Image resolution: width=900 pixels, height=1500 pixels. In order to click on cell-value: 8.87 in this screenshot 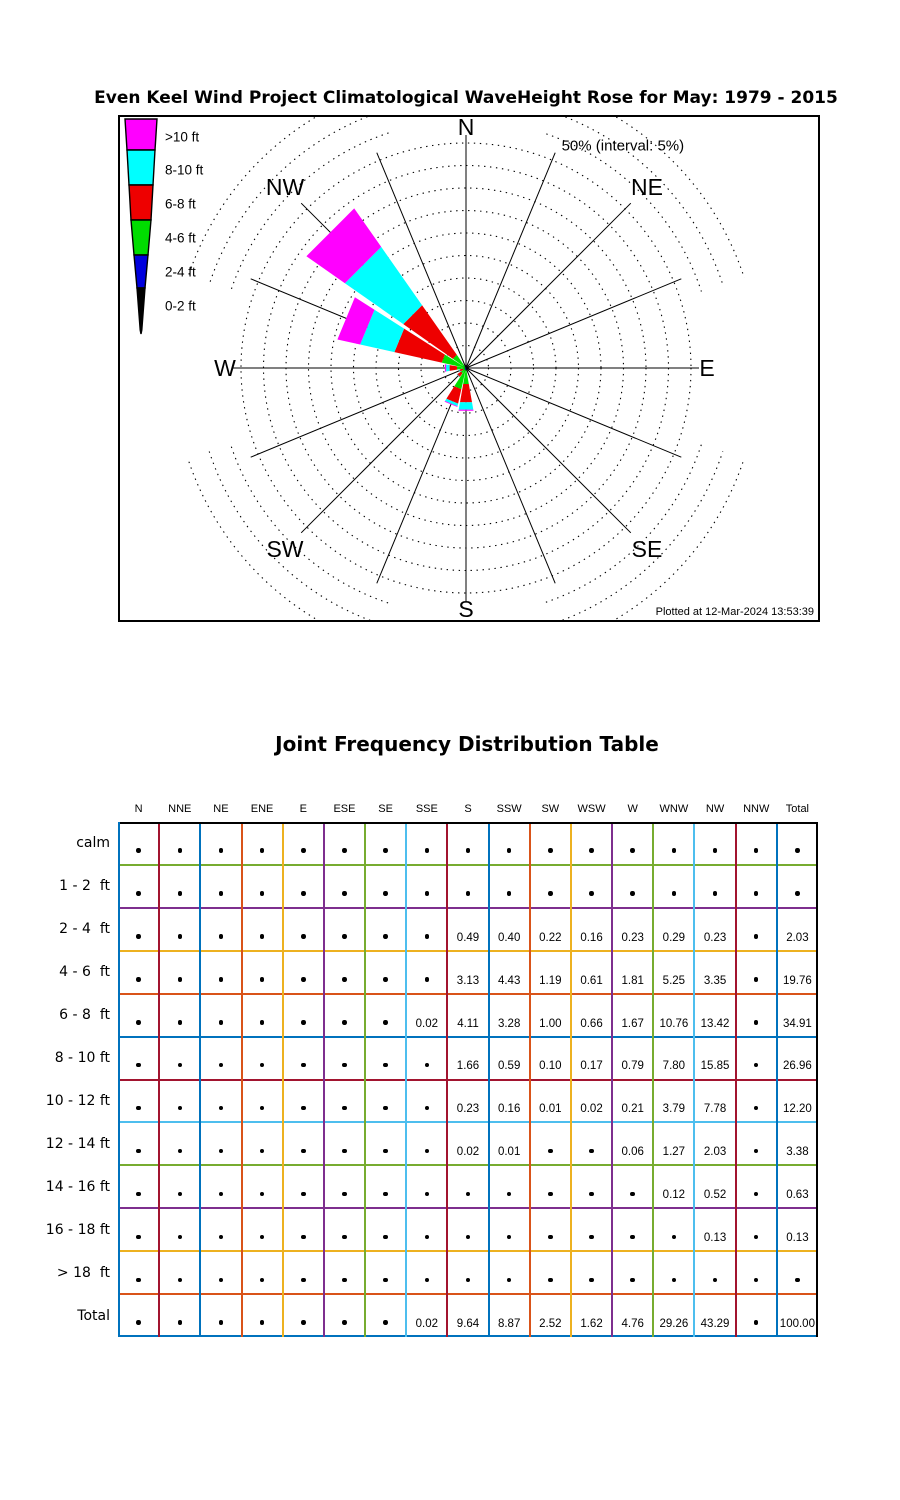, I will do `click(509, 1323)`.